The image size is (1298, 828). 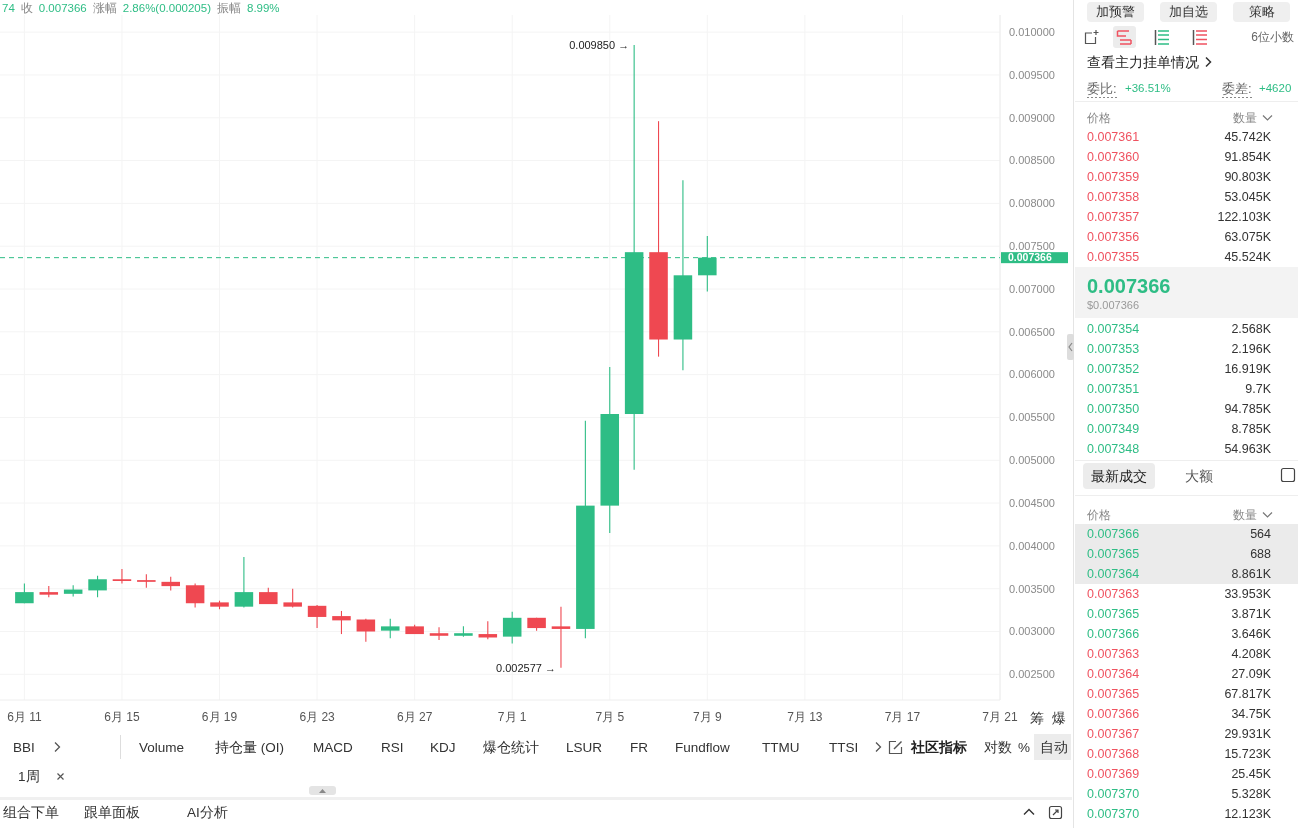 I want to click on x-tick-label: 6月 27, so click(x=414, y=717).